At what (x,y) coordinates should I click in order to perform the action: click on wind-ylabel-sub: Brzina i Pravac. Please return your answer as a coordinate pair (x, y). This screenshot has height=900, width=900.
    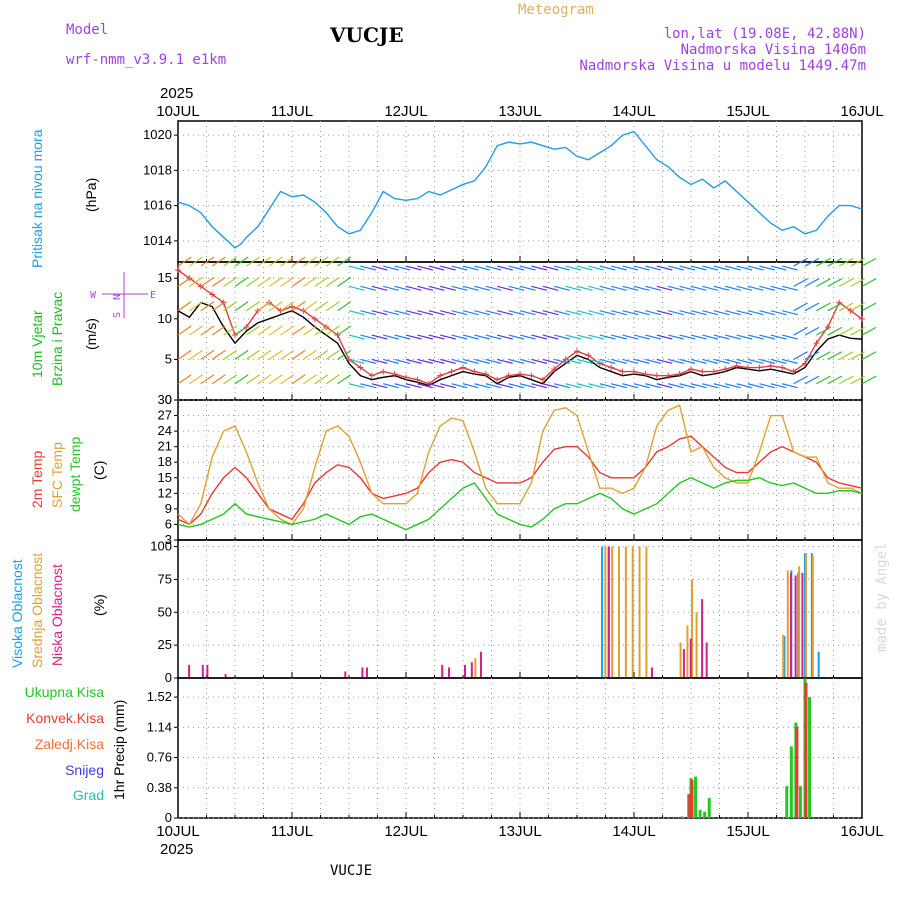
    Looking at the image, I should click on (57, 339).